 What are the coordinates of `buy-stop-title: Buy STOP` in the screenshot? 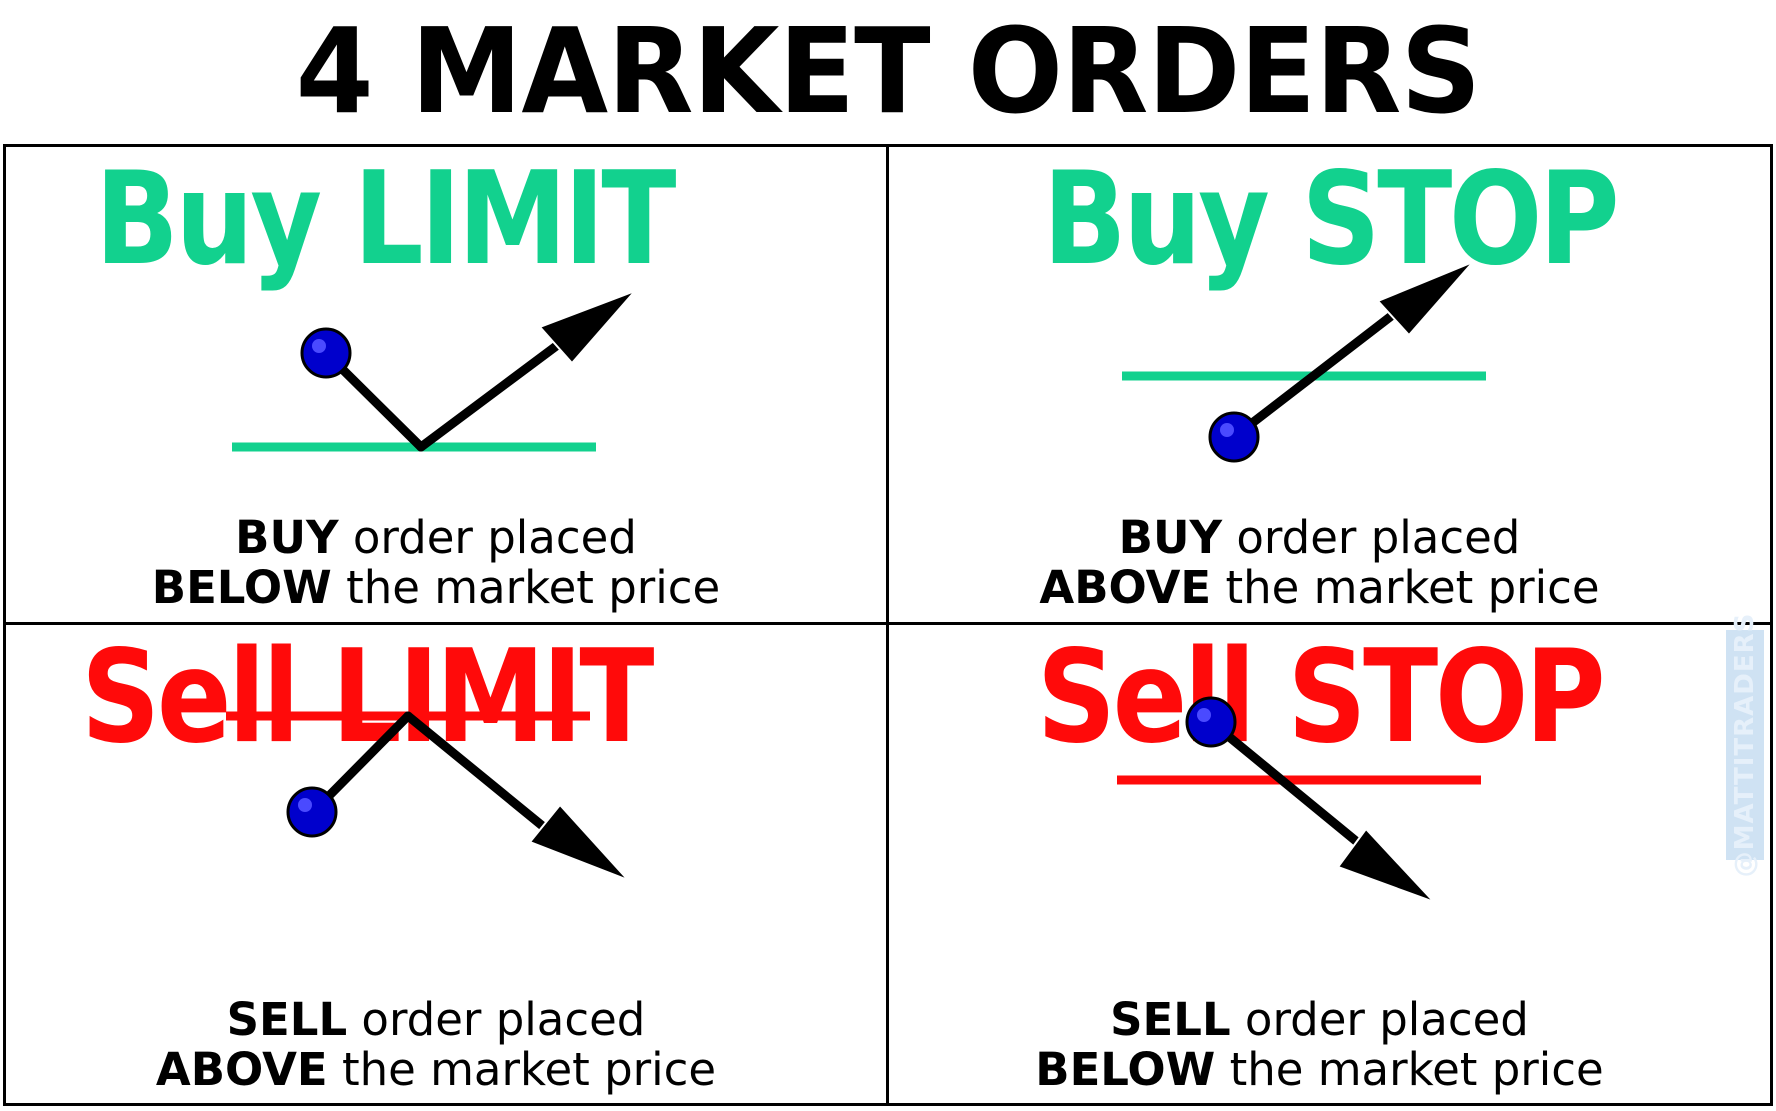 It's located at (1331, 220).